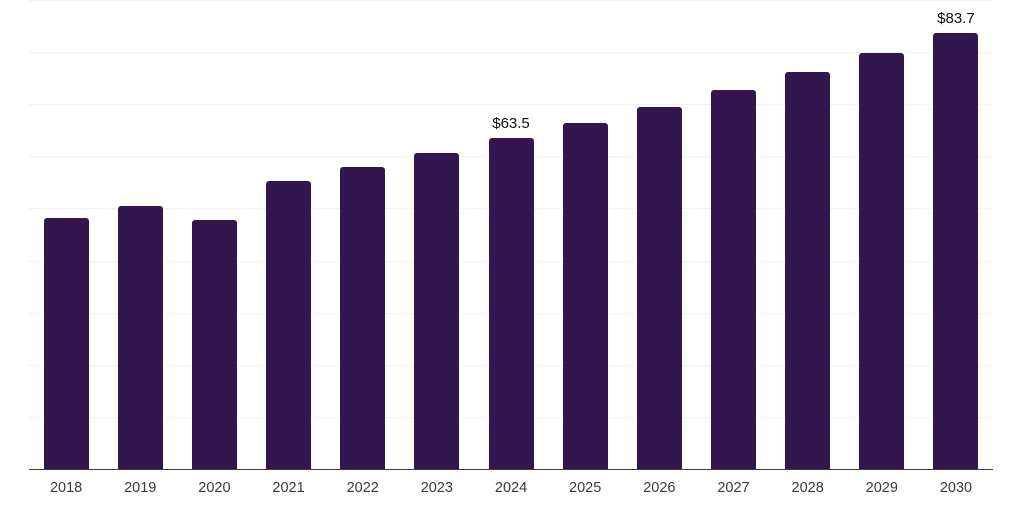 This screenshot has width=1024, height=512. I want to click on bar-value-label-2030: $83.7, so click(956, 18).